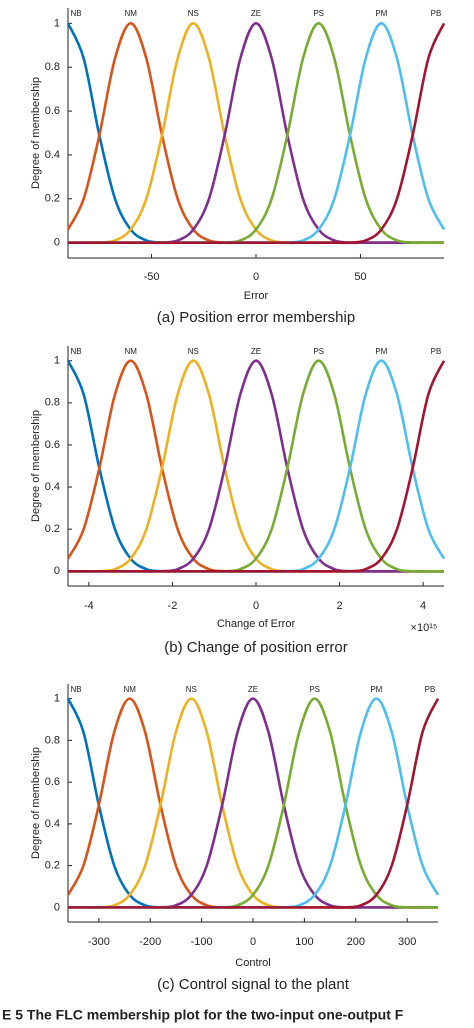  What do you see at coordinates (339, 606) in the screenshot?
I see `x-tick-label: 2` at bounding box center [339, 606].